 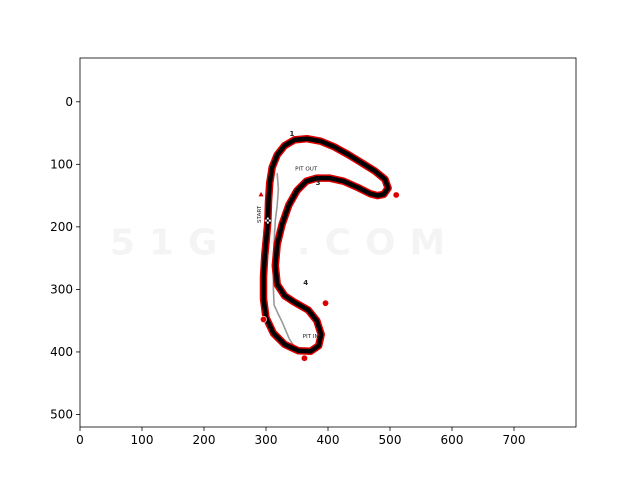 What do you see at coordinates (260, 214) in the screenshot?
I see `track-label-start: START` at bounding box center [260, 214].